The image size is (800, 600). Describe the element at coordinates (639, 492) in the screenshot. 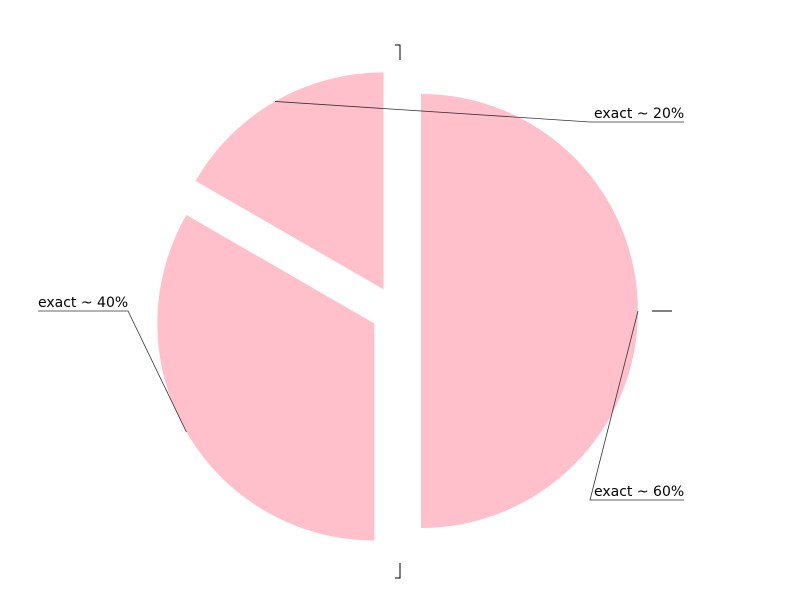

I see `slice-label-3: exact ~ 60%` at that location.